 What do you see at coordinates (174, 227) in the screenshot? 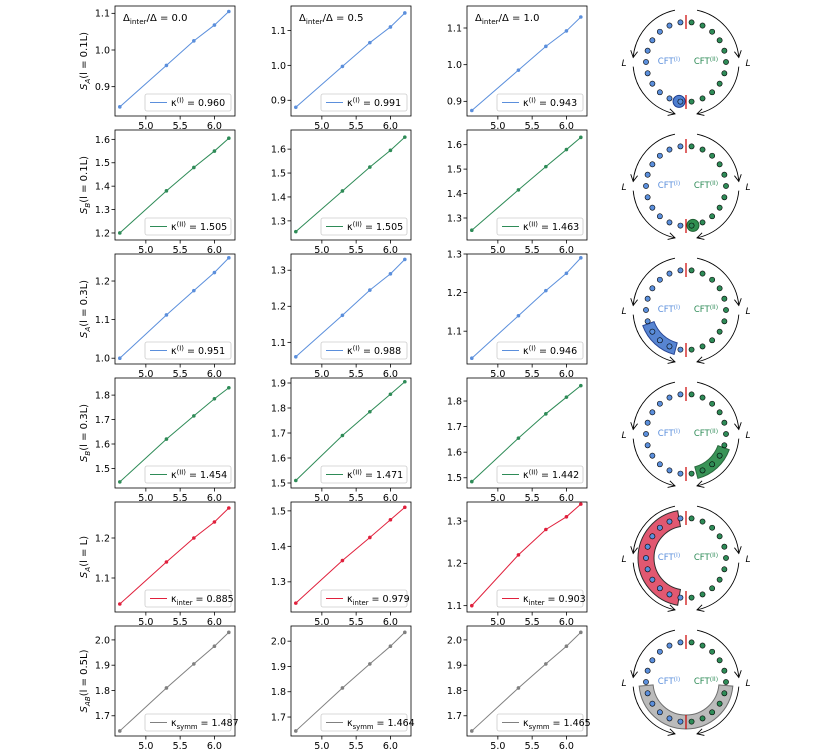
I see `label-part: κ` at bounding box center [174, 227].